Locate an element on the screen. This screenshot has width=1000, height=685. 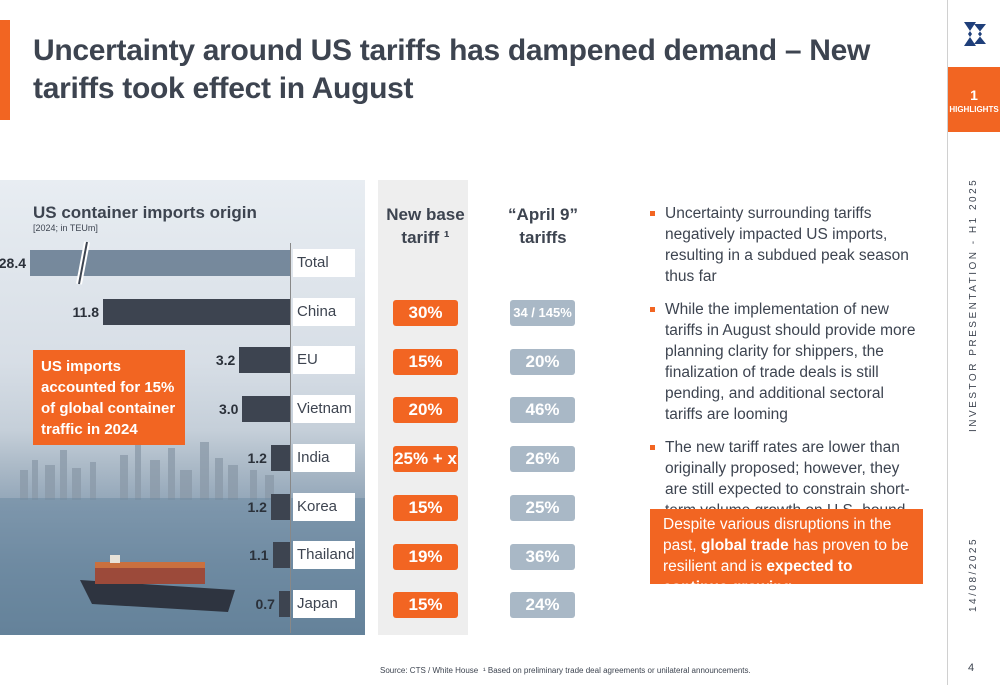
april9-tariff-india: 26% is located at coordinates (542, 459).